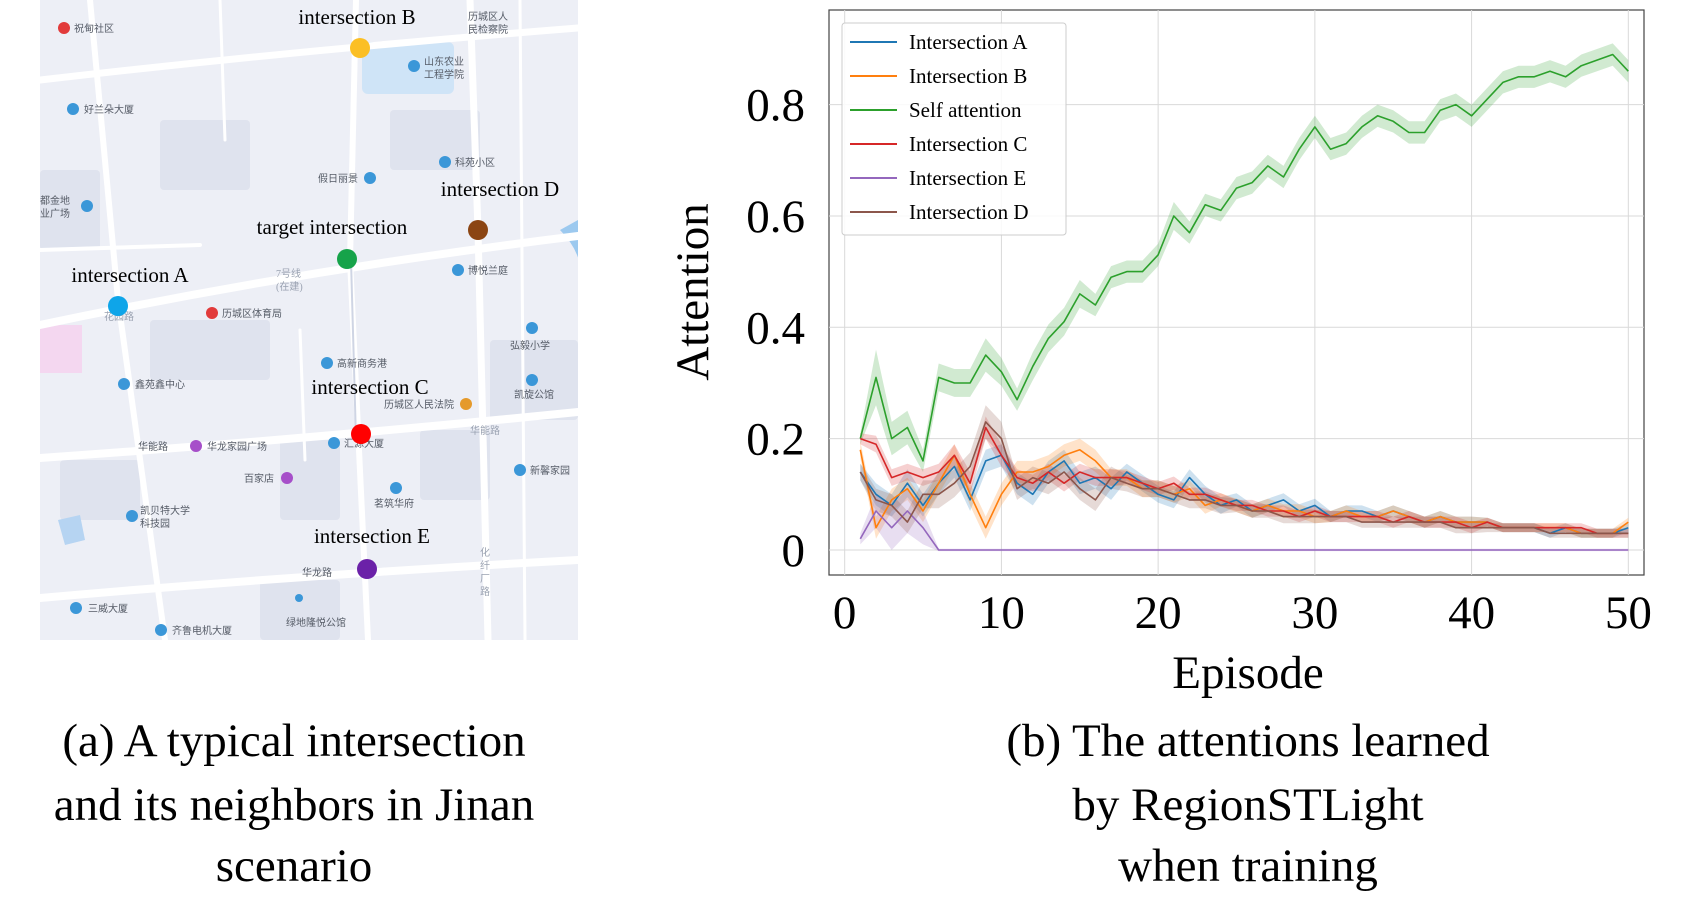 The height and width of the screenshot is (897, 1693). I want to click on poi-label: 绿地隆悦公馆, so click(316, 622).